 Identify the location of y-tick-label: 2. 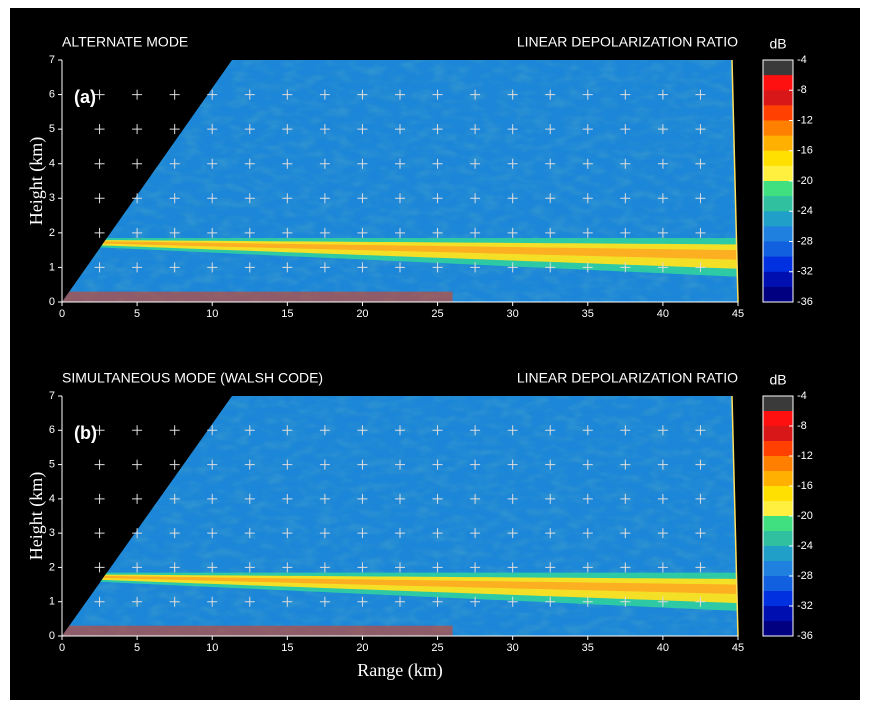
(52, 233).